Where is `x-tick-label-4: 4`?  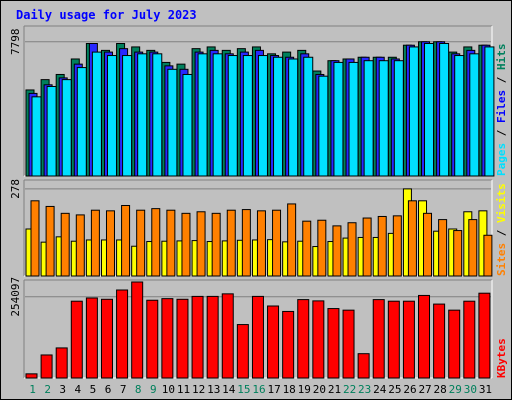 x-tick-label-4: 4 is located at coordinates (78, 389).